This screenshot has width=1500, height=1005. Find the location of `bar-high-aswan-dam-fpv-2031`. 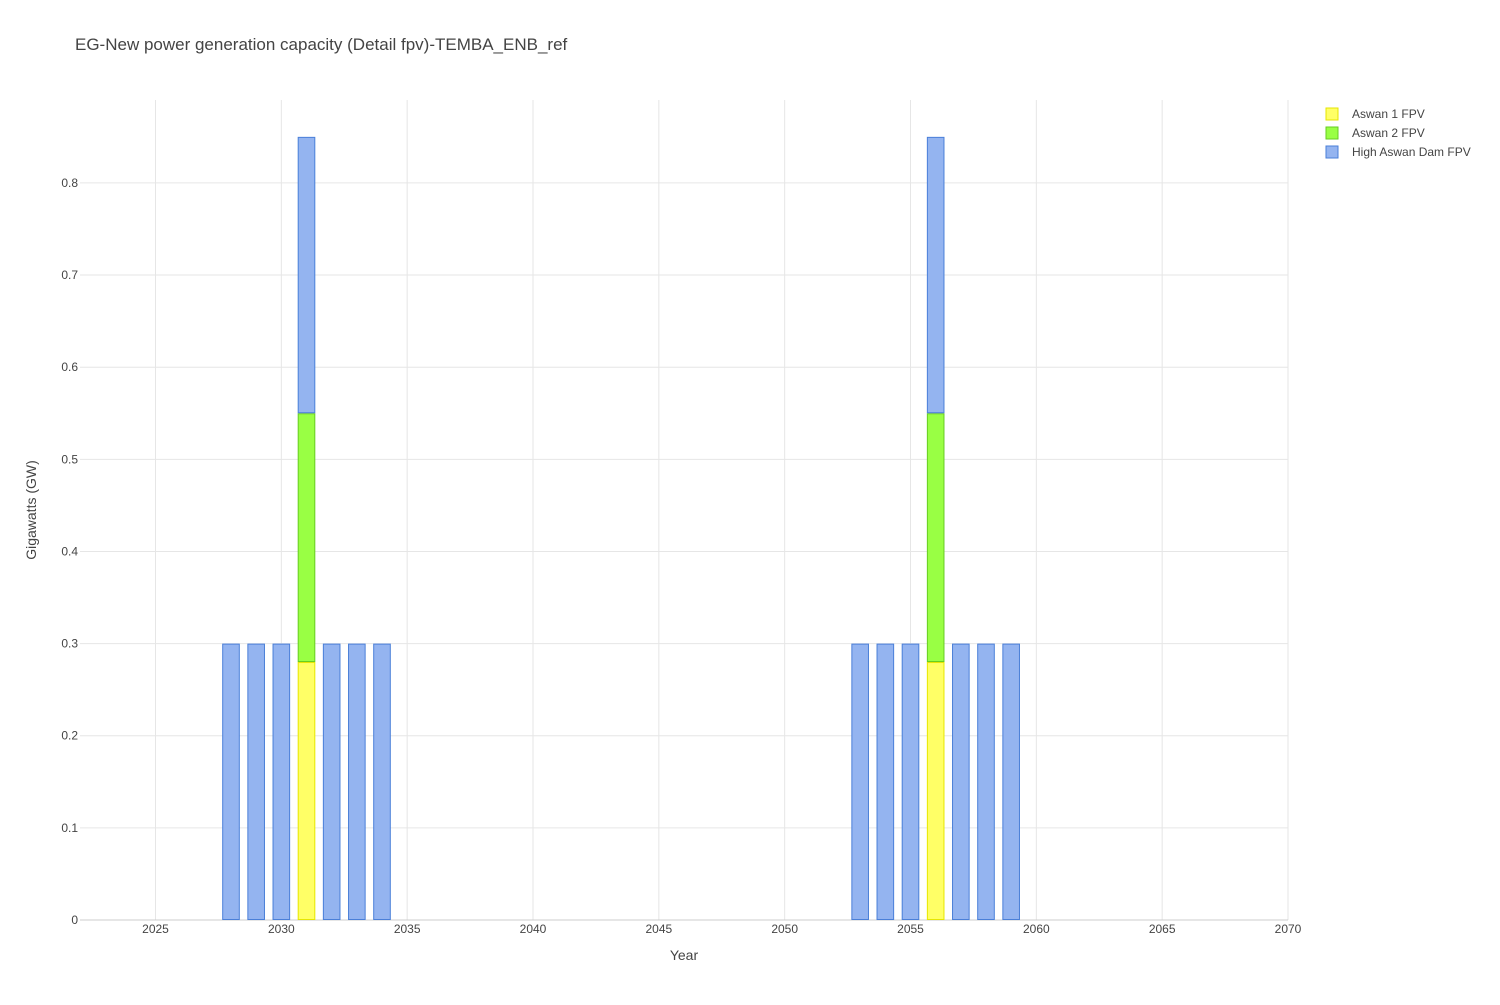

bar-high-aswan-dam-fpv-2031 is located at coordinates (306, 275).